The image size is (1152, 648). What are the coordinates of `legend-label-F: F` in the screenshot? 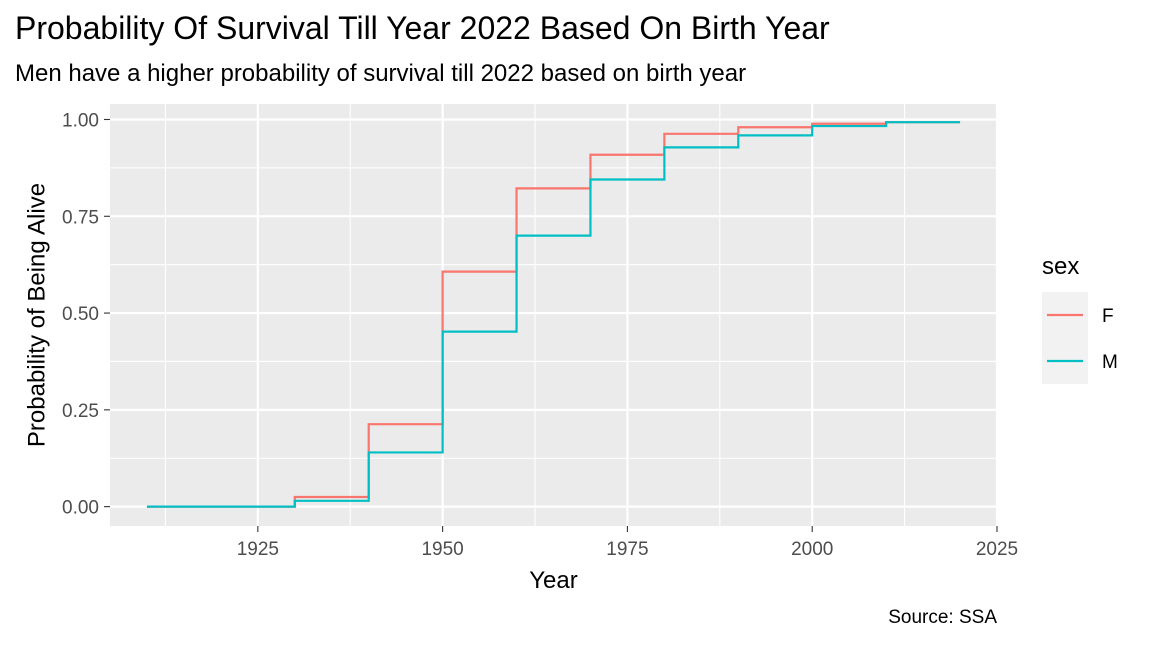 It's located at (1108, 316).